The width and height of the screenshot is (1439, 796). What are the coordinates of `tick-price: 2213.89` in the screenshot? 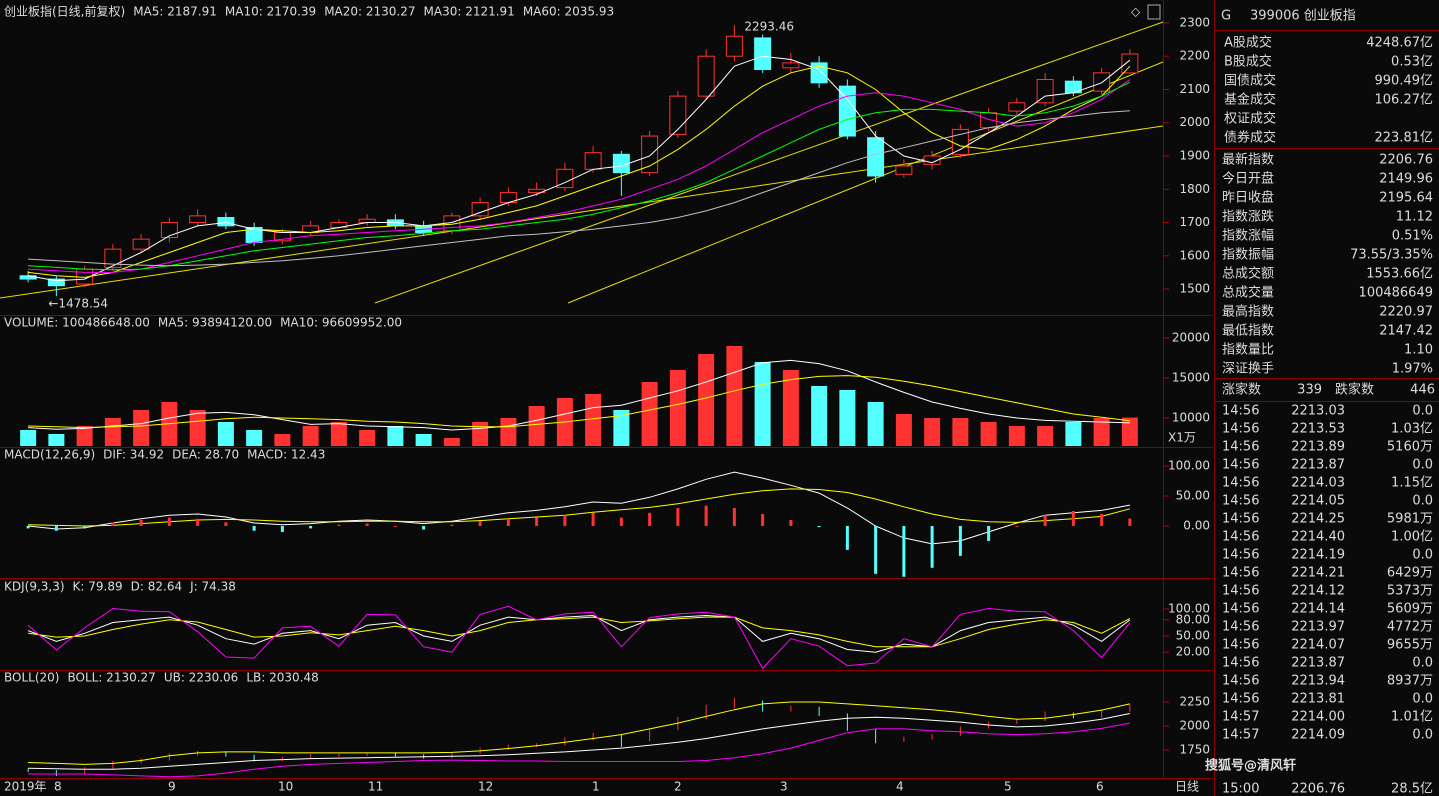 It's located at (1318, 447).